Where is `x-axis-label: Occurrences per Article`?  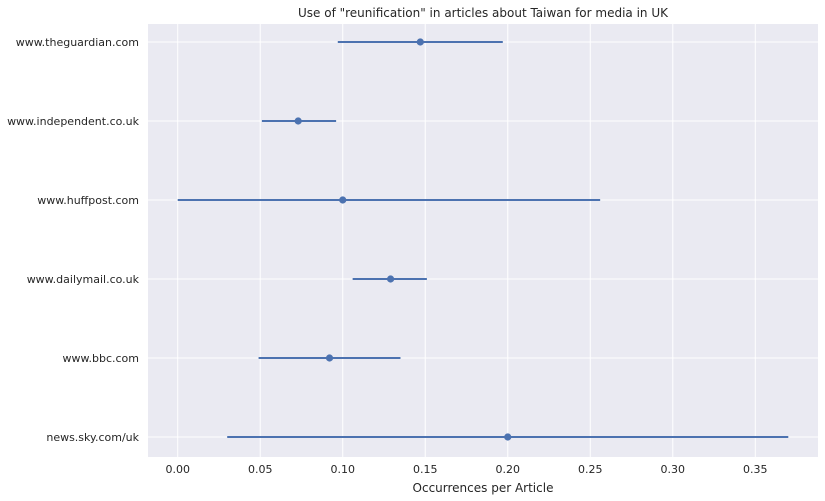
x-axis-label: Occurrences per Article is located at coordinates (483, 488).